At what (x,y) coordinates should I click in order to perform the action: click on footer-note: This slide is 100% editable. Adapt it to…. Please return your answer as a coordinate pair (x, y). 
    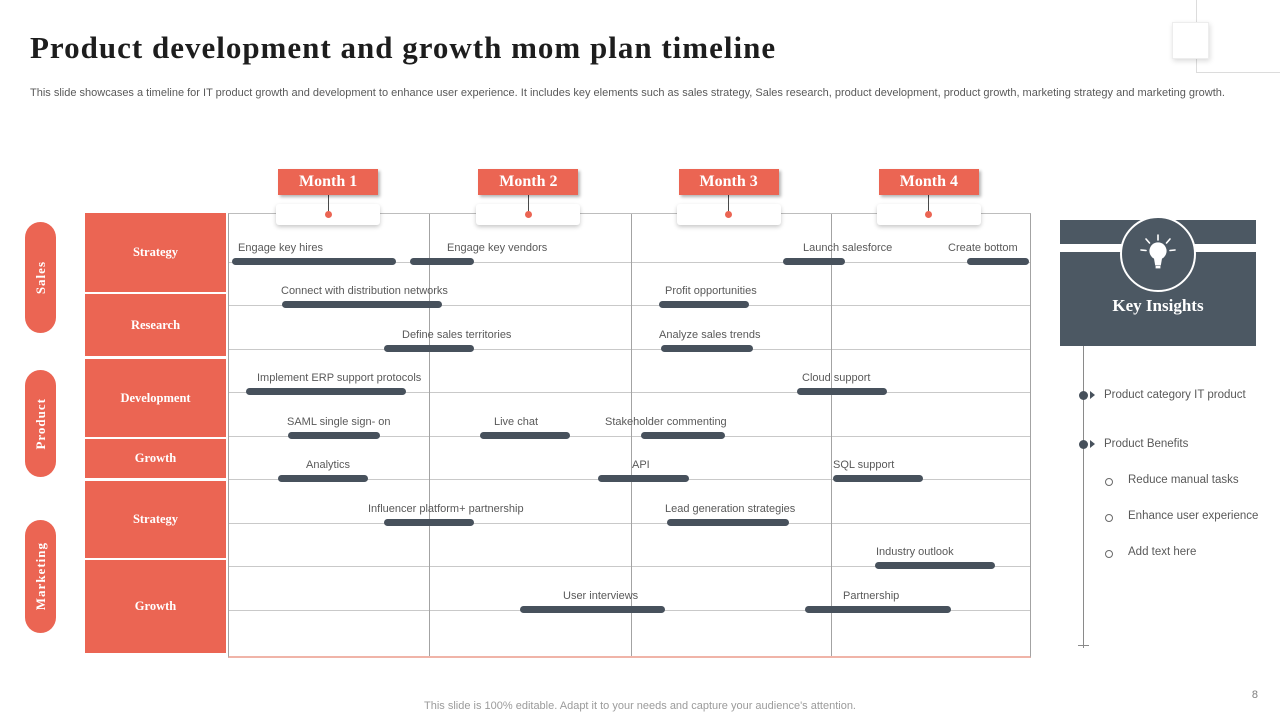
    Looking at the image, I should click on (640, 706).